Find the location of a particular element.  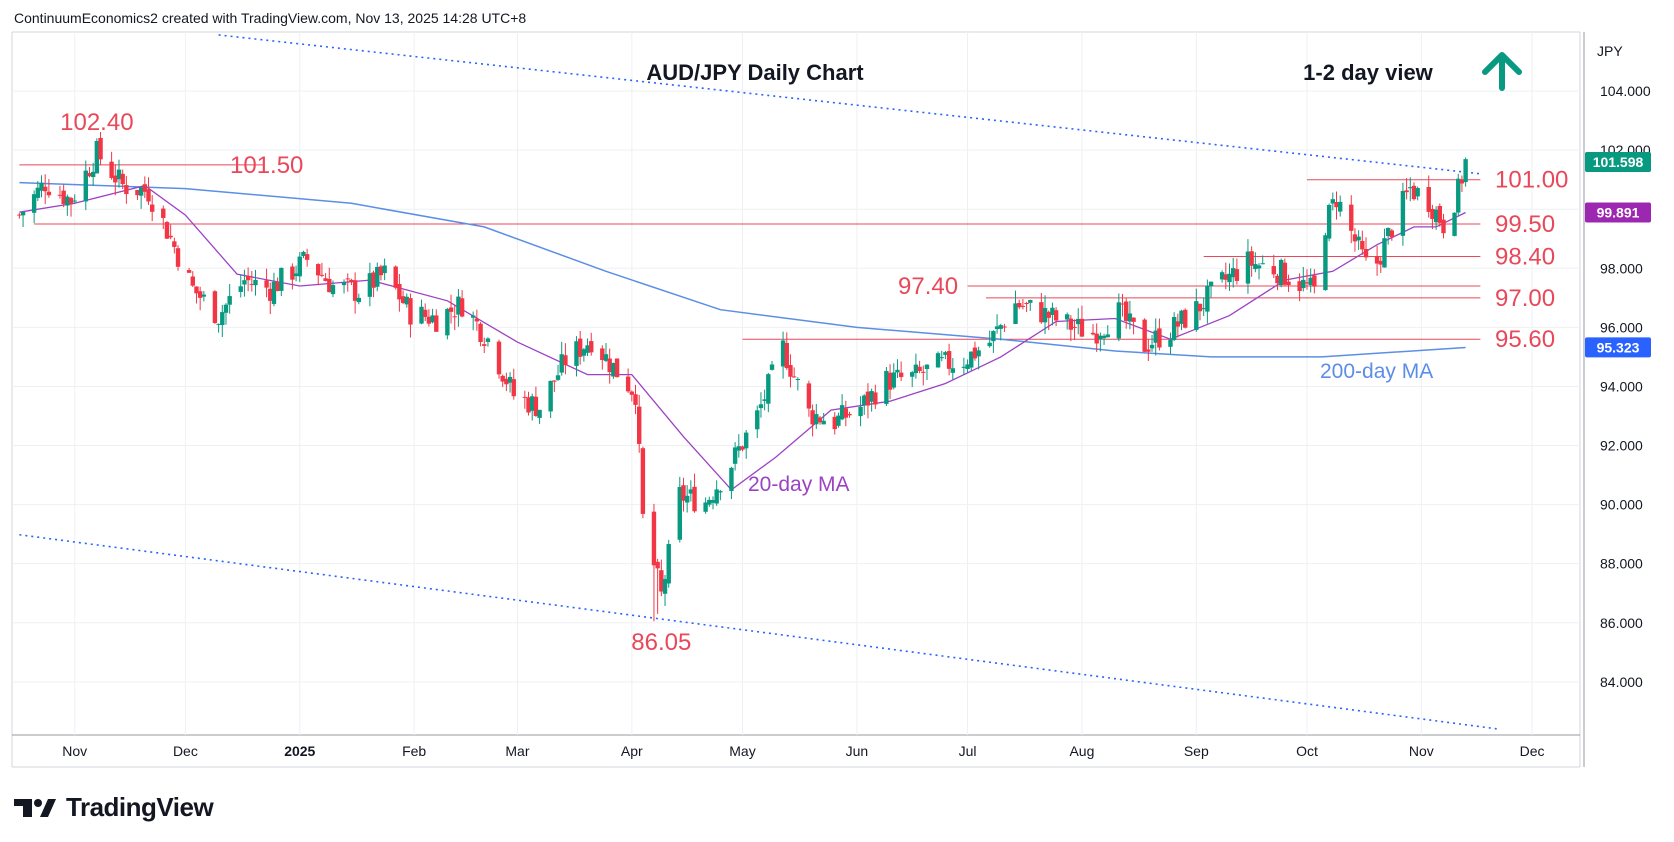

x-tick-label: May is located at coordinates (742, 751).